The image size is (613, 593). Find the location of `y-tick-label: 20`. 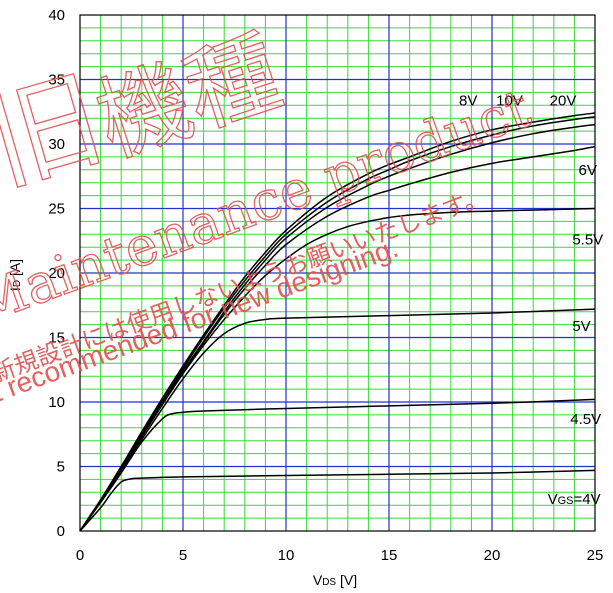

y-tick-label: 20 is located at coordinates (56, 273).